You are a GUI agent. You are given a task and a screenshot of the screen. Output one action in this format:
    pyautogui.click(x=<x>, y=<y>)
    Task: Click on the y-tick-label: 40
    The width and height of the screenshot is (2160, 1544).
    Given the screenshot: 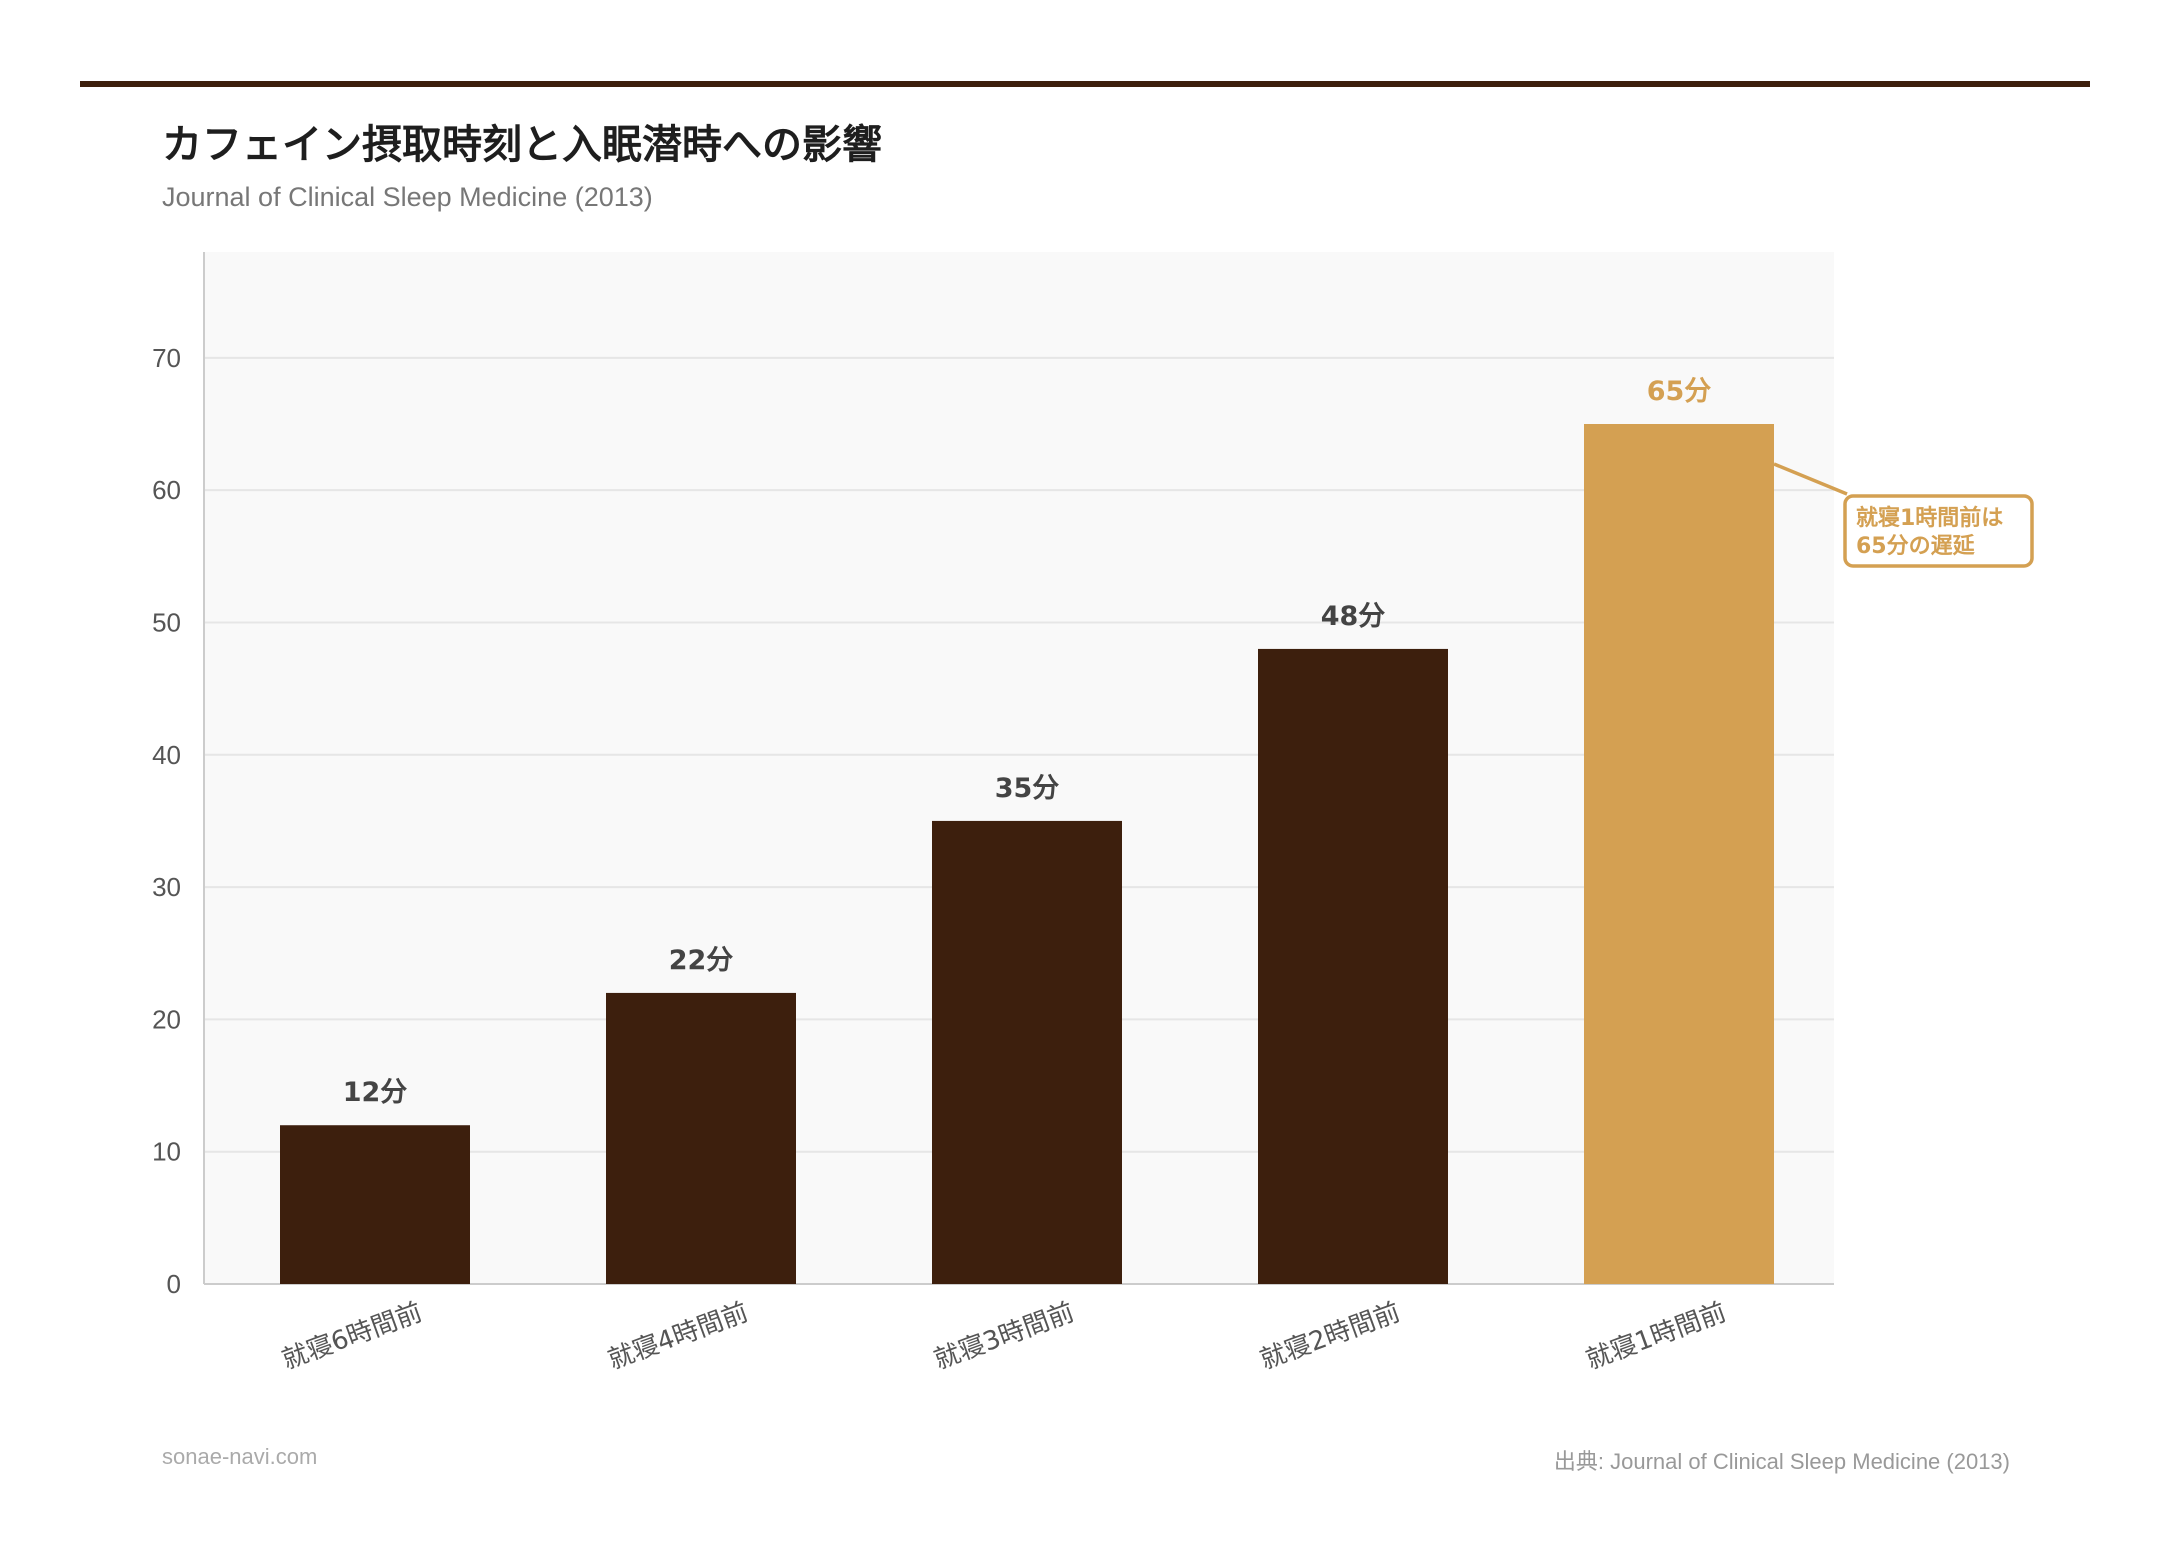 What is the action you would take?
    pyautogui.click(x=166, y=755)
    